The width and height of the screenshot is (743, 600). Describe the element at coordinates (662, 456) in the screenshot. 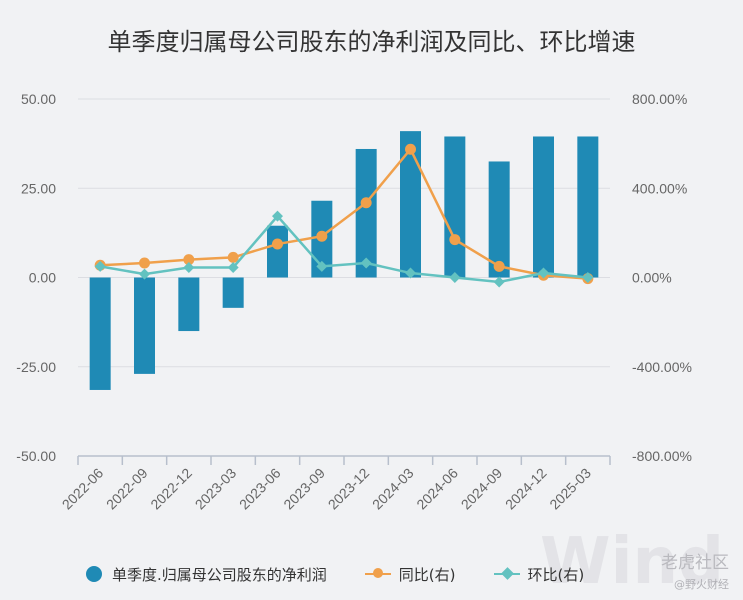

I see `right-tick-label: -800.00%` at that location.